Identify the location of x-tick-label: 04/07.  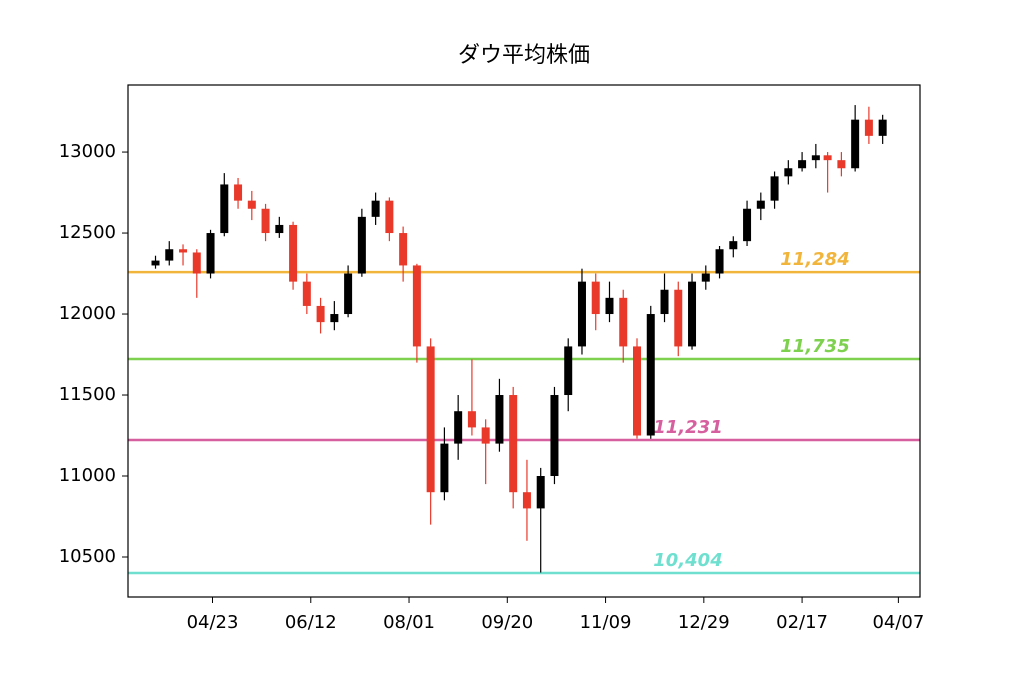
(898, 622).